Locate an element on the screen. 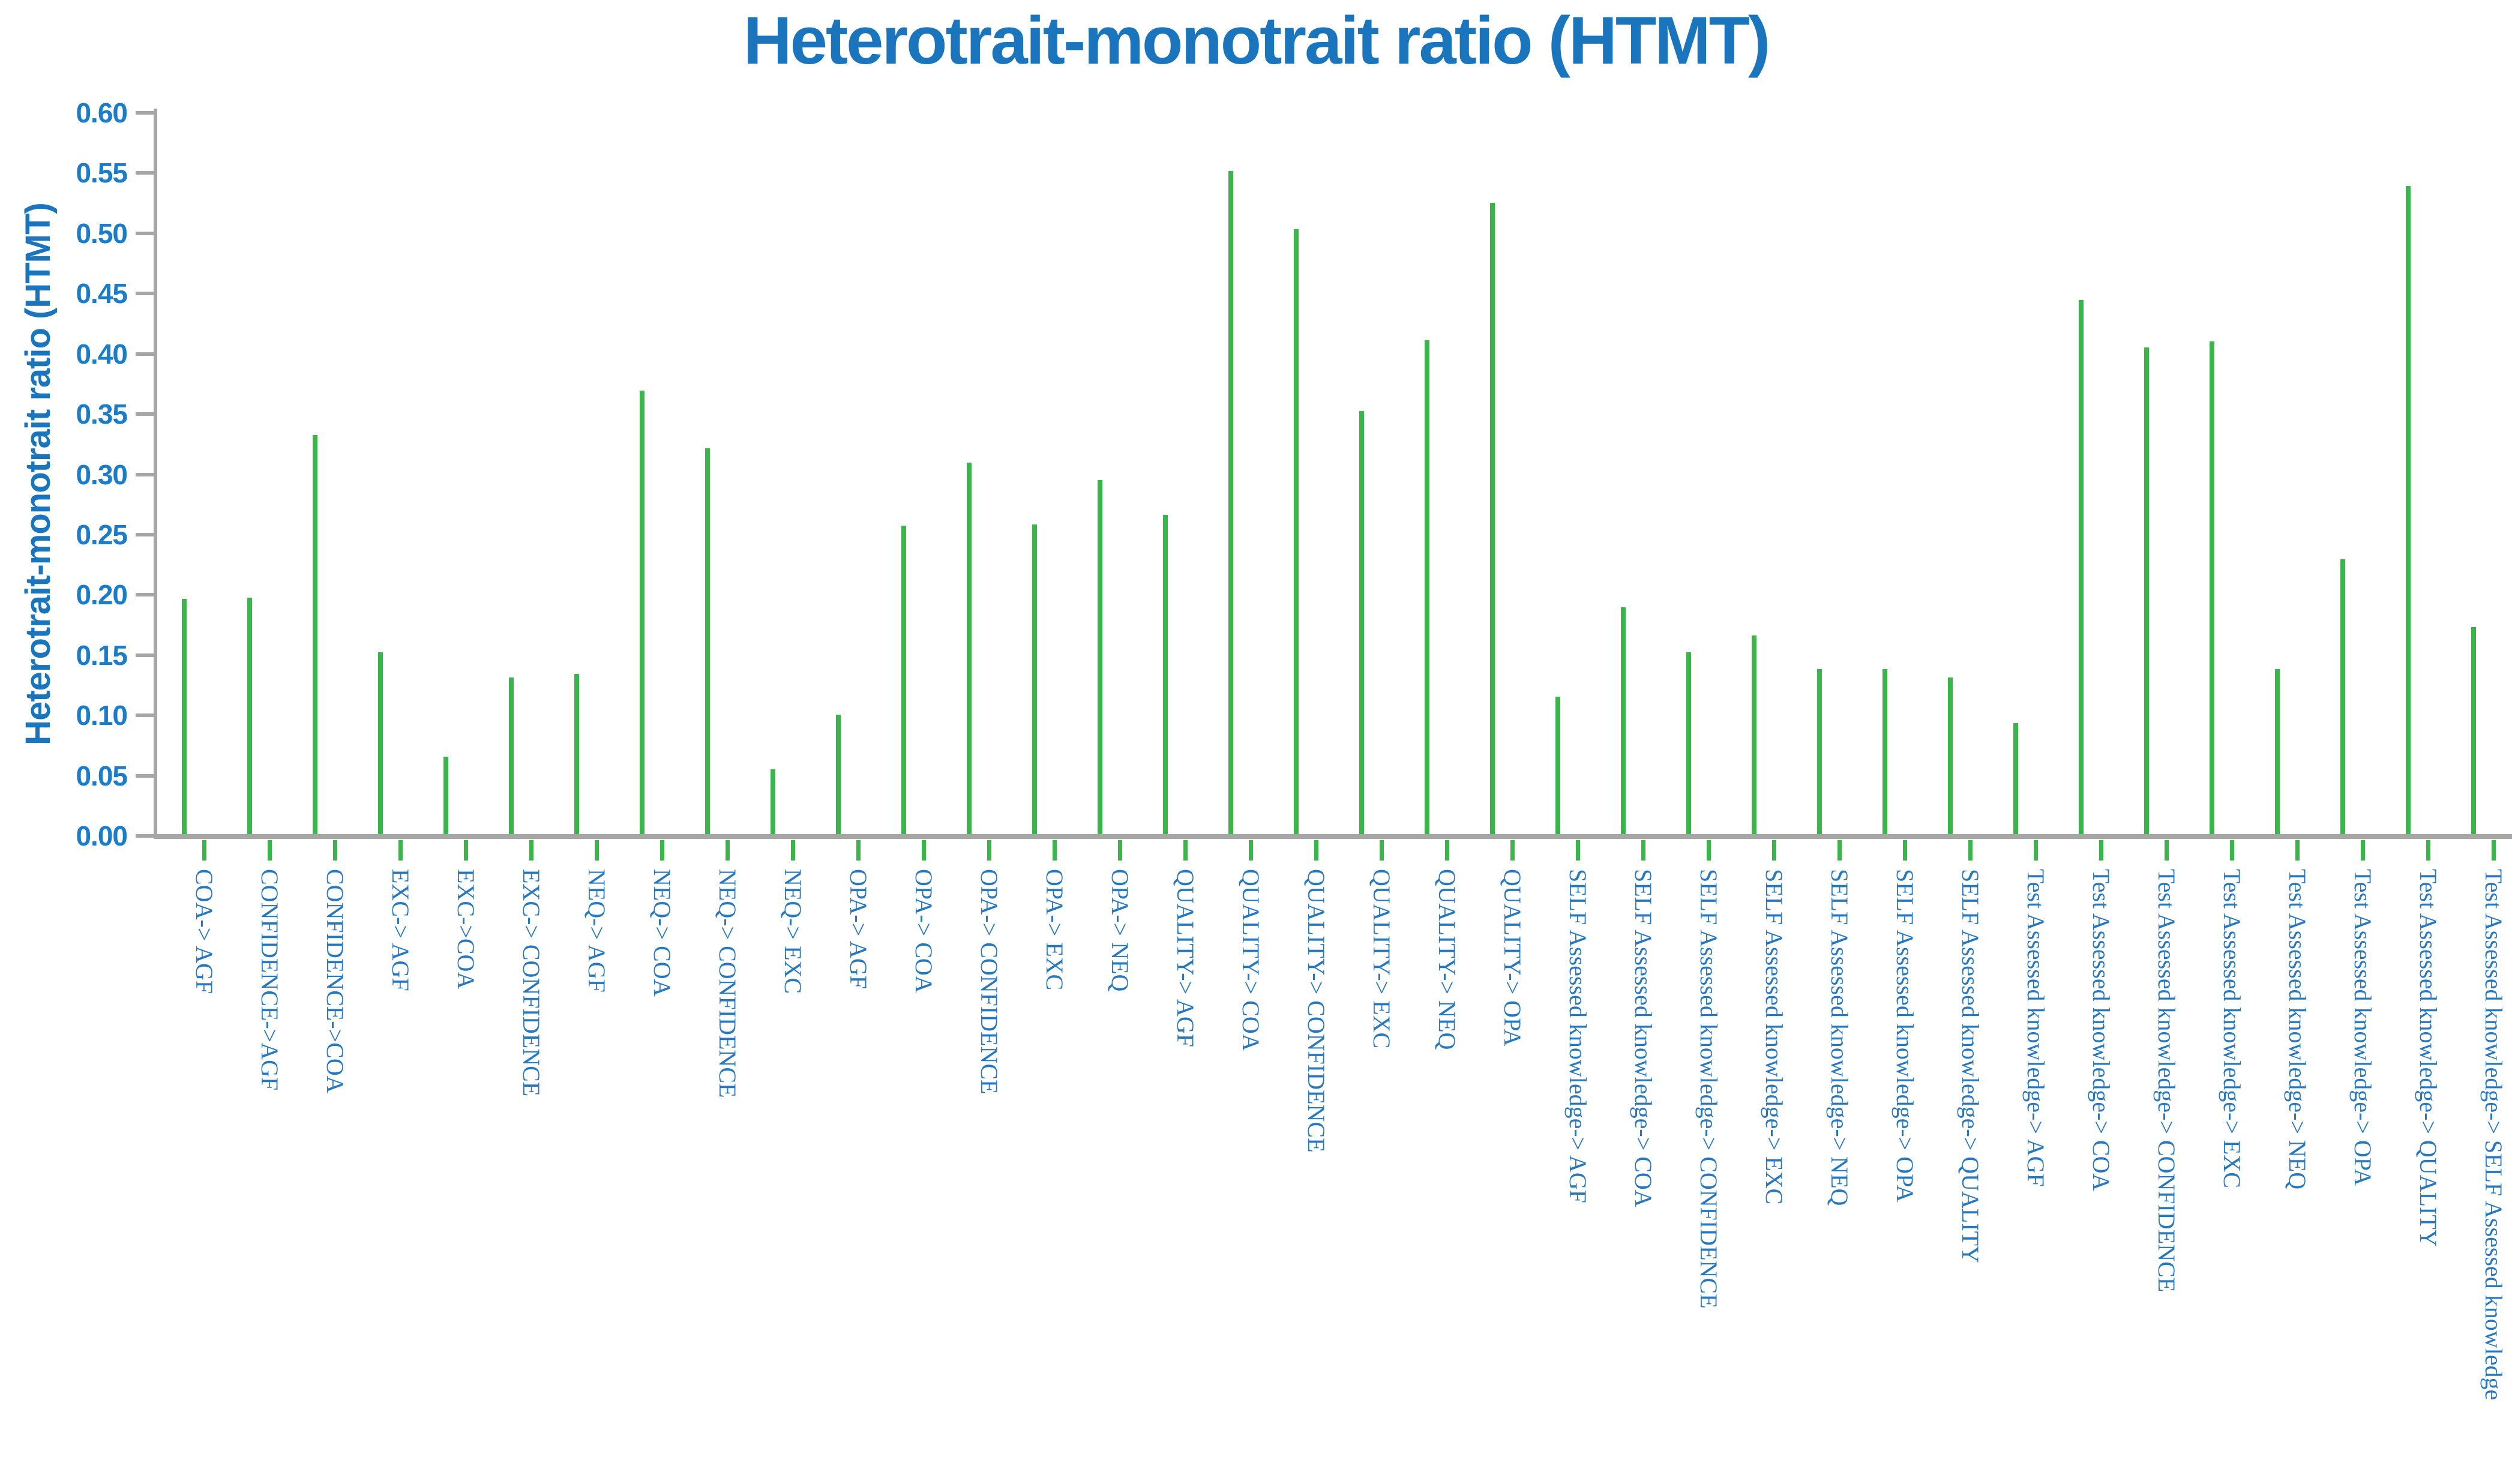 The width and height of the screenshot is (2512, 1484). y-tick-label: 0.45 is located at coordinates (102, 294).